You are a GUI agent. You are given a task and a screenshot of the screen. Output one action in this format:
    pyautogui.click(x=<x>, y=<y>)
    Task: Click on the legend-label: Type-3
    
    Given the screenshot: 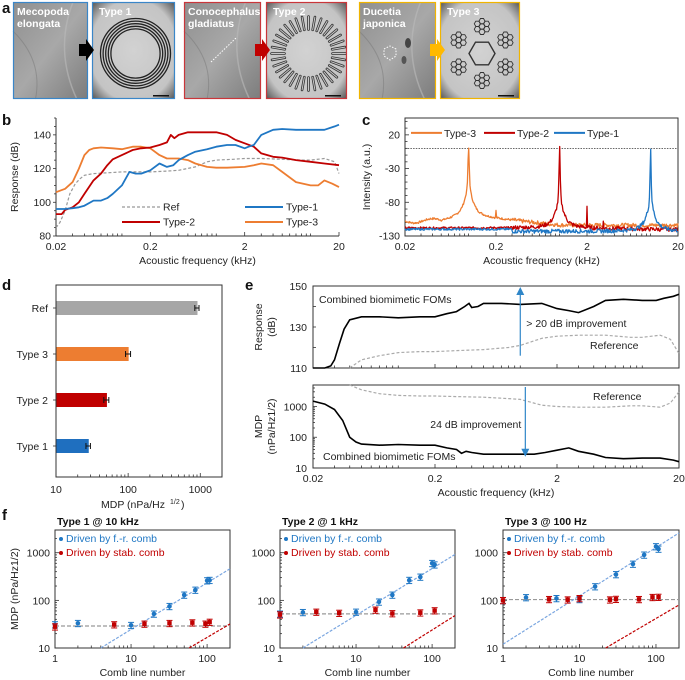 What is the action you would take?
    pyautogui.click(x=460, y=134)
    